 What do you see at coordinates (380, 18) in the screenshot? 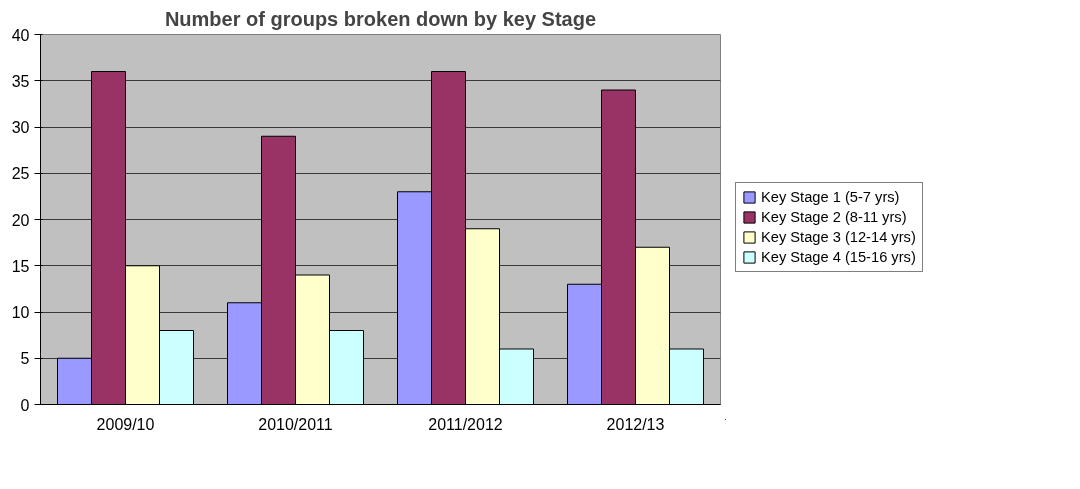
I see `chart-title: Number of groups broken down by key Stage` at bounding box center [380, 18].